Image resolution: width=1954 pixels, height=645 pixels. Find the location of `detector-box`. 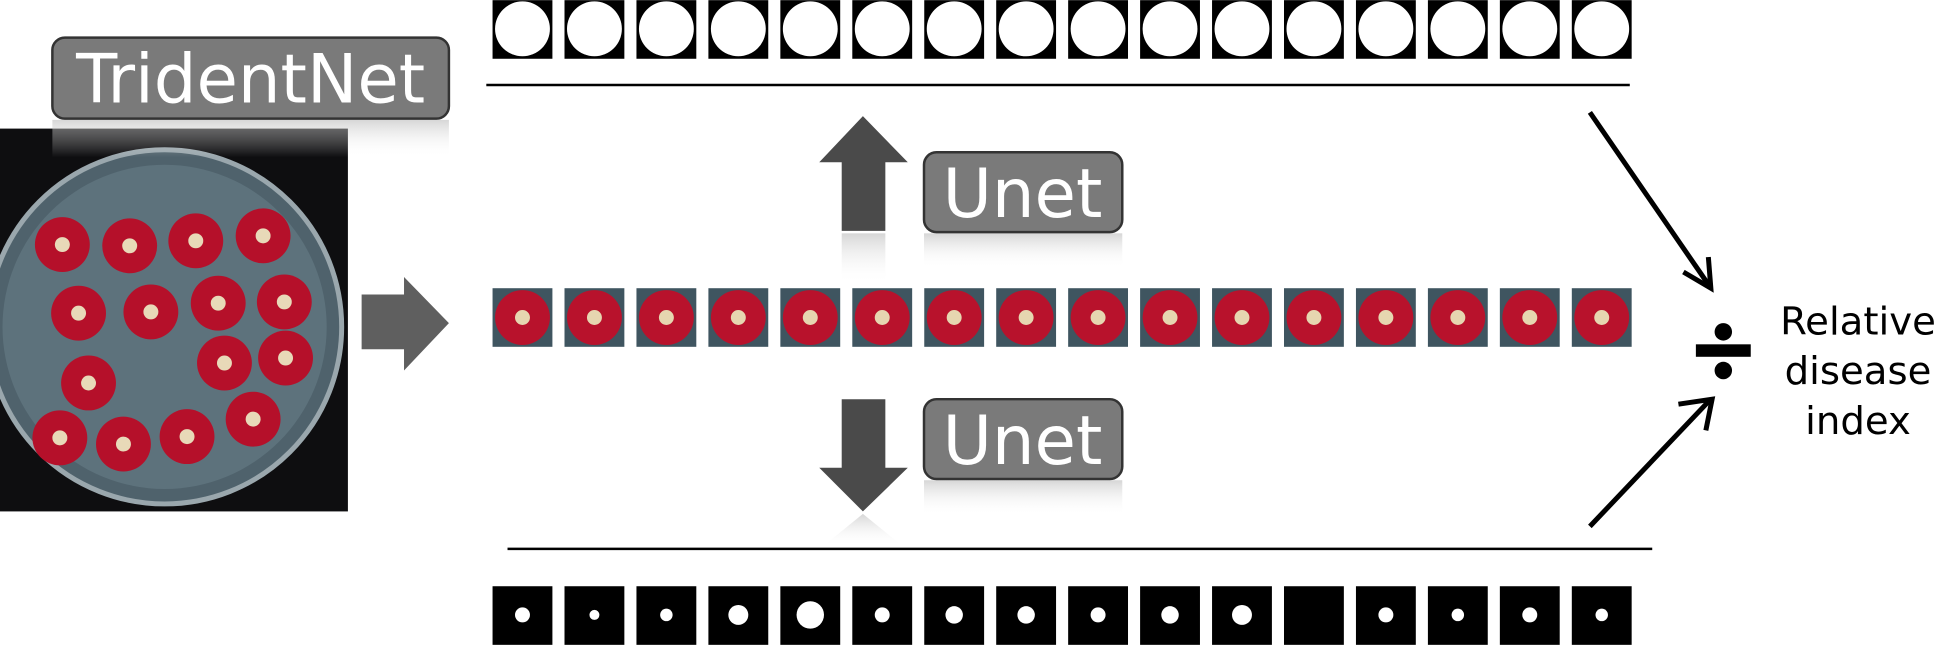

detector-box is located at coordinates (251, 78).